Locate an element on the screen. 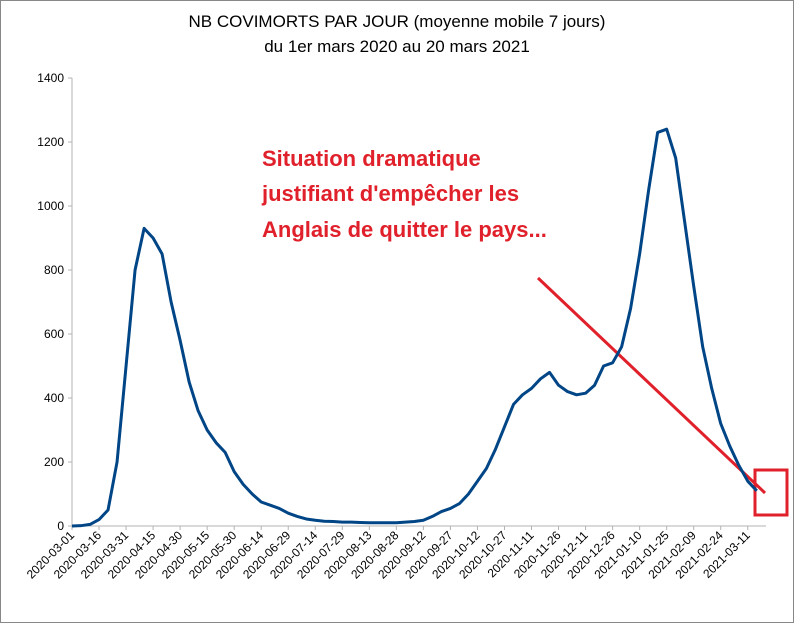  annotation: Situation dramatique is located at coordinates (371, 158).